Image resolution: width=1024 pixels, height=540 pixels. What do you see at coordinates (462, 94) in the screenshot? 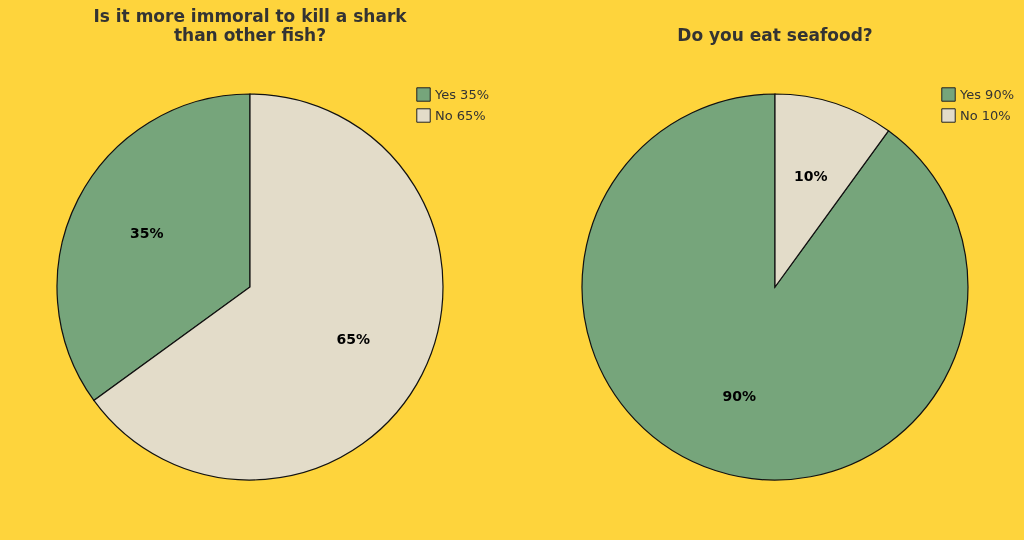
I see `legend-label: Yes 35%` at bounding box center [462, 94].